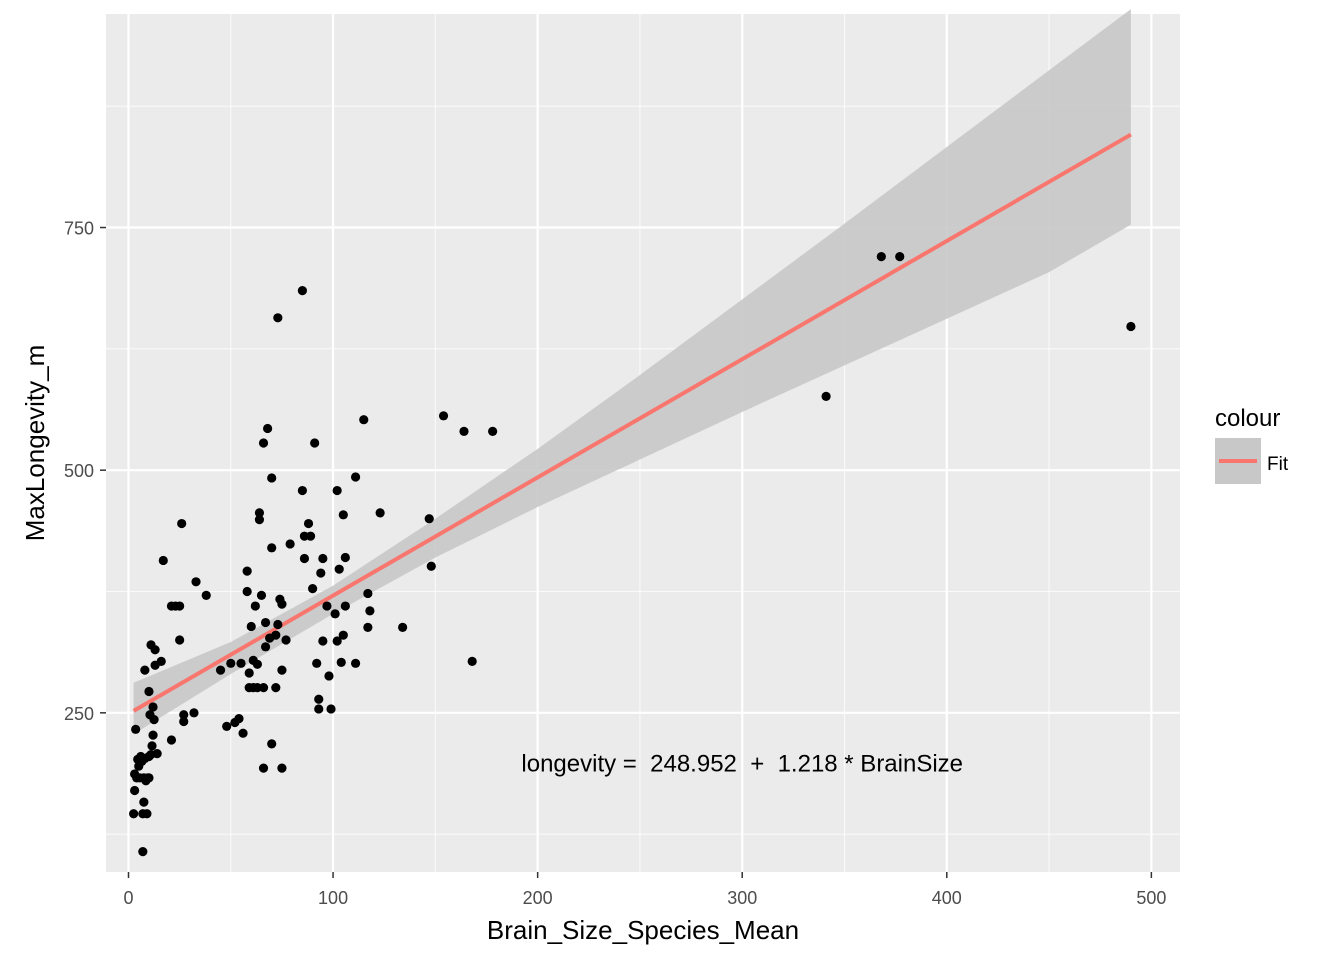 This screenshot has height=965, width=1344. What do you see at coordinates (643, 930) in the screenshot?
I see `x-axis-title: Brain_Size_Species_Mean` at bounding box center [643, 930].